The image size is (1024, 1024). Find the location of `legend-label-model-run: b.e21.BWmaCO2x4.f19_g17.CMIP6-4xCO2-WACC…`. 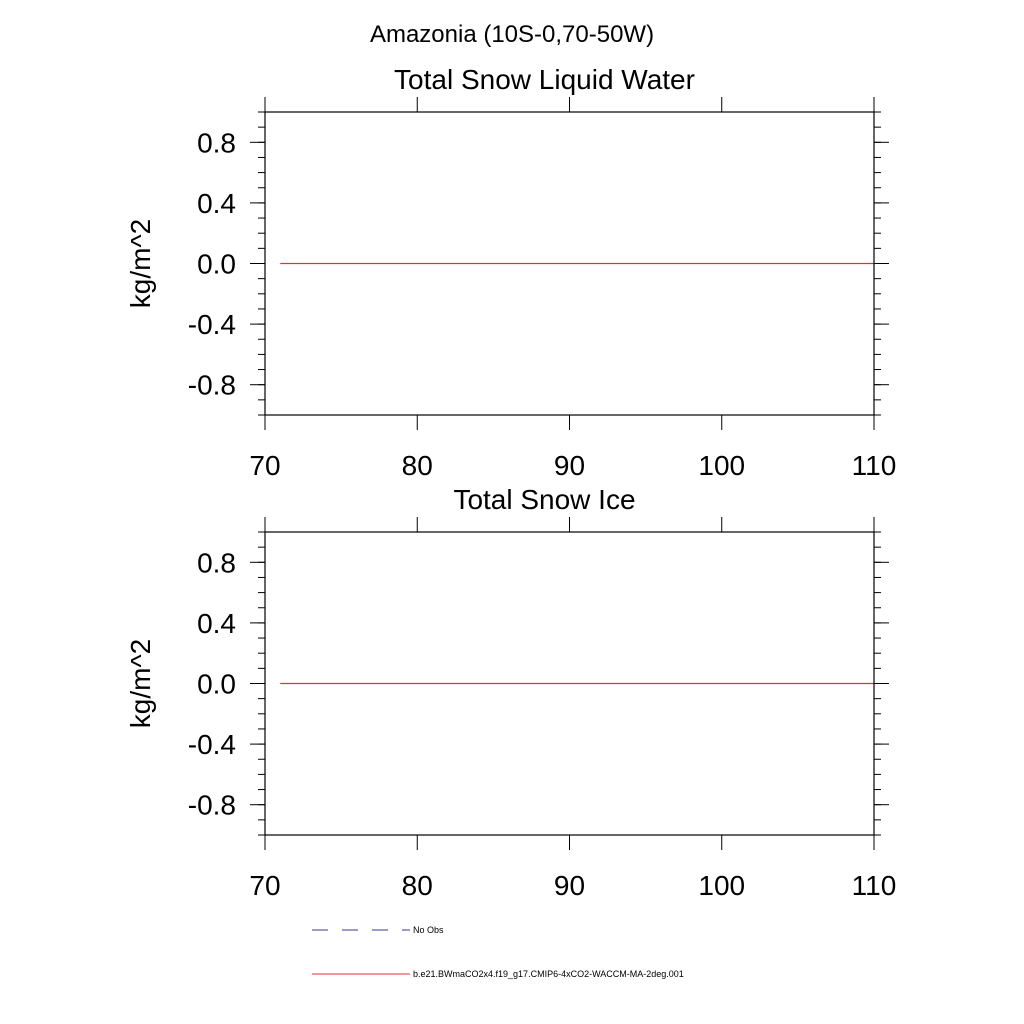

legend-label-model-run: b.e21.BWmaCO2x4.f19_g17.CMIP6-4xCO2-WACC… is located at coordinates (548, 974).